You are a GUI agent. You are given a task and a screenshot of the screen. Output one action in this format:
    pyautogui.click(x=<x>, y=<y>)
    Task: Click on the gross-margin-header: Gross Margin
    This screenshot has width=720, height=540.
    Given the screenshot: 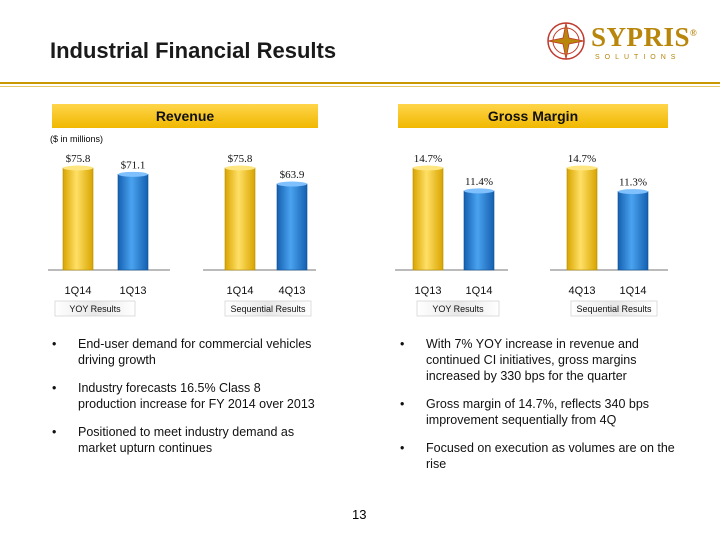 What is the action you would take?
    pyautogui.click(x=533, y=116)
    